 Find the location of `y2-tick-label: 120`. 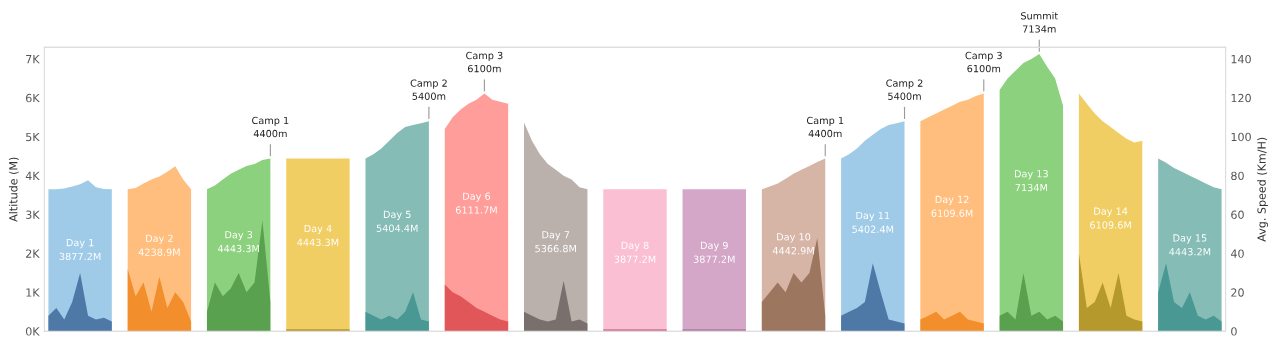

y2-tick-label: 120 is located at coordinates (1241, 98).